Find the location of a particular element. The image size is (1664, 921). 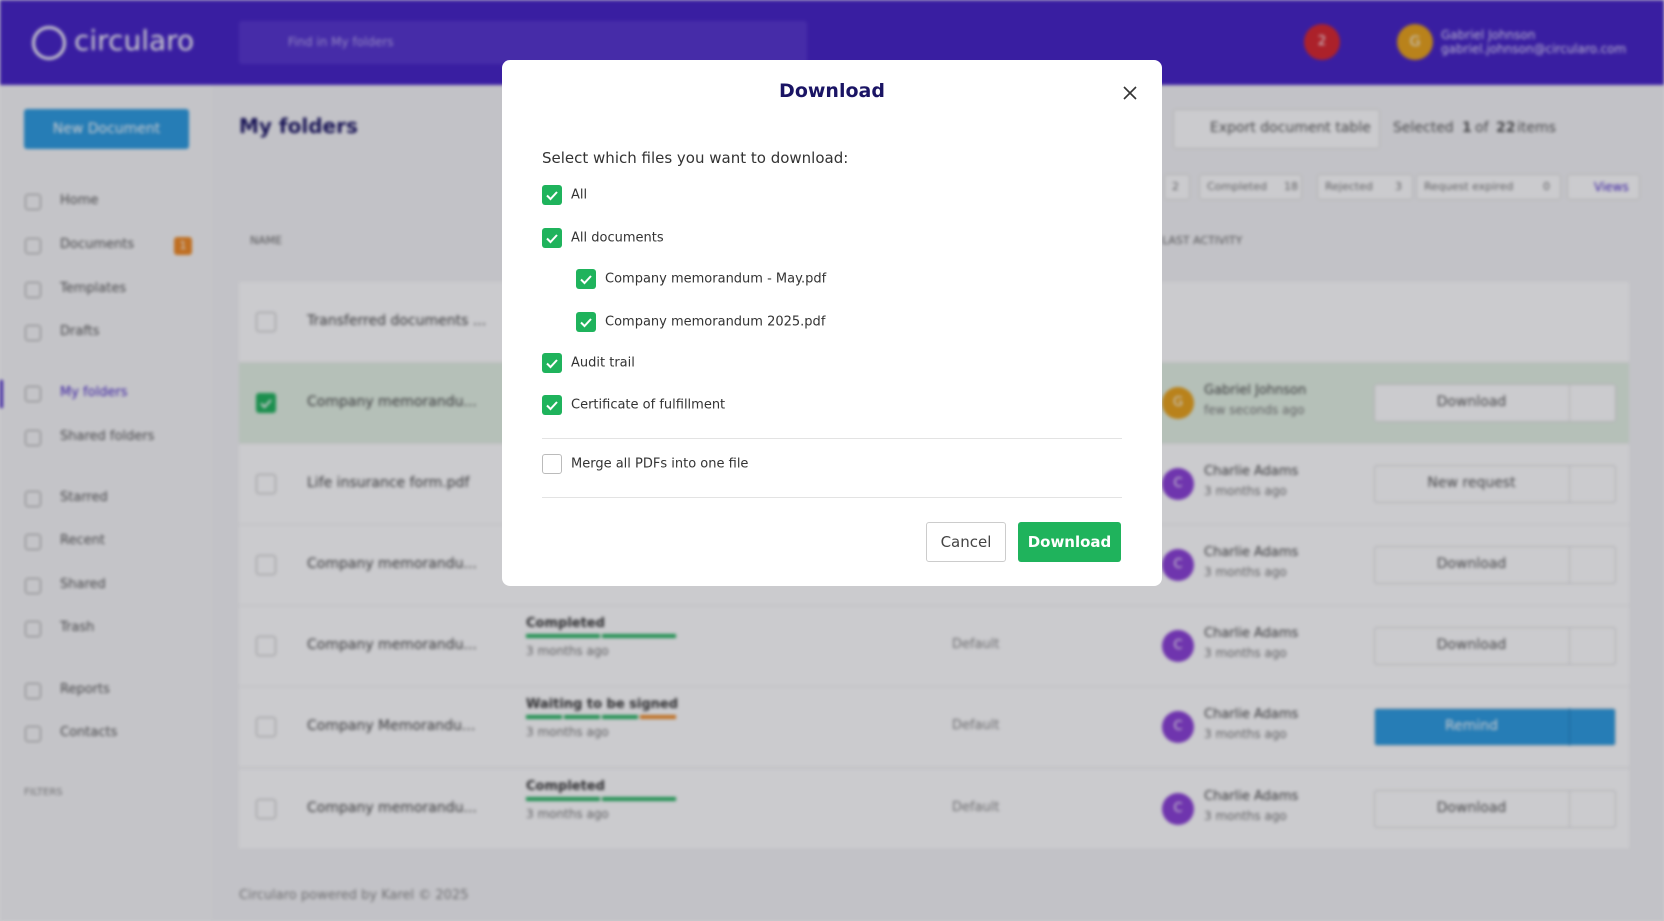

nav-item: Shared is located at coordinates (83, 584).